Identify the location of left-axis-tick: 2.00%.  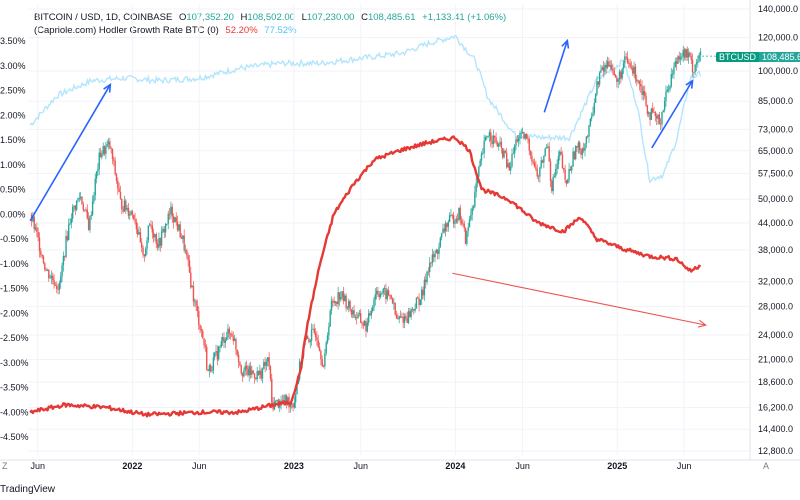
(13, 115).